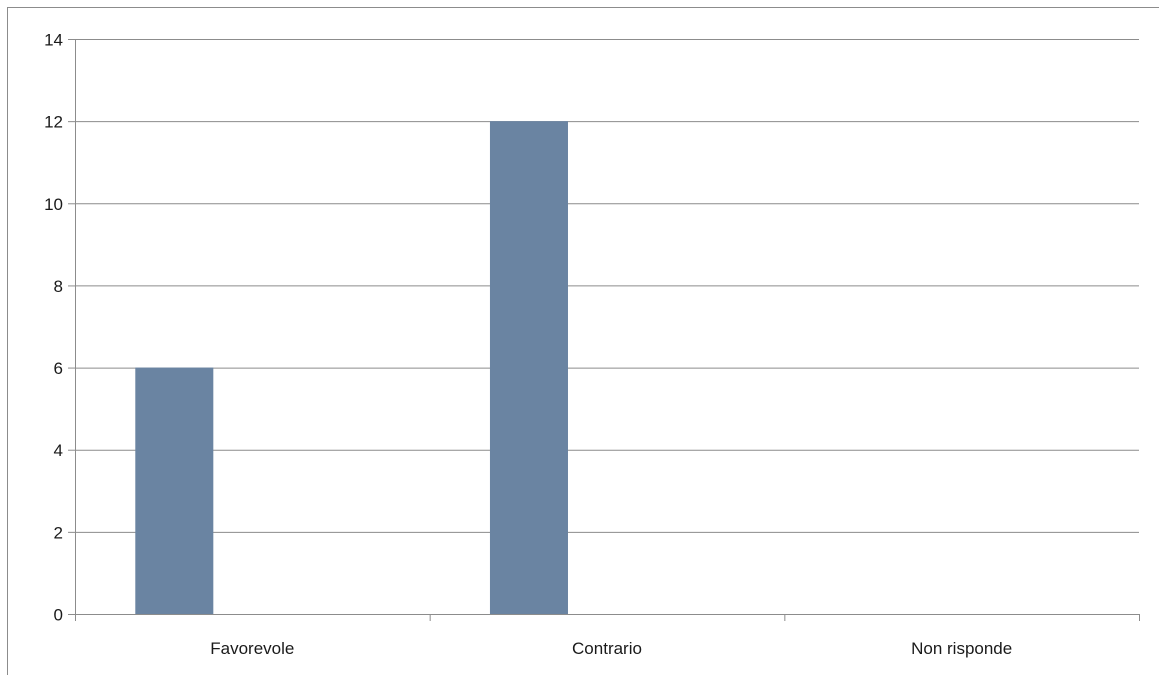 The image size is (1161, 677). What do you see at coordinates (53, 204) in the screenshot?
I see `y-tick-label: 10` at bounding box center [53, 204].